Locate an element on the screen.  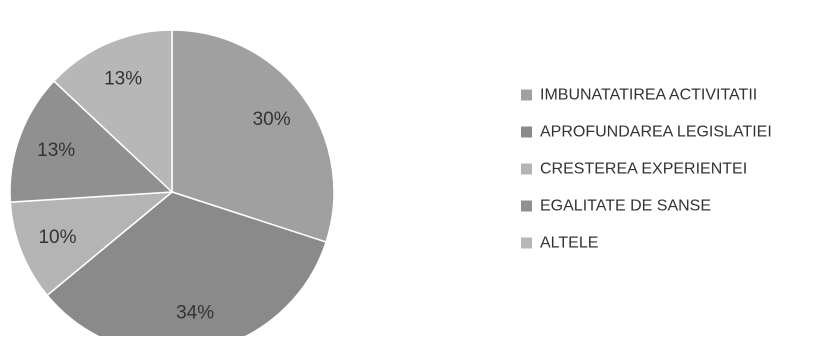
legend-item-imbunatatirea-activitatii: IMBUNATATIREA ACTIVITATII is located at coordinates (639, 95).